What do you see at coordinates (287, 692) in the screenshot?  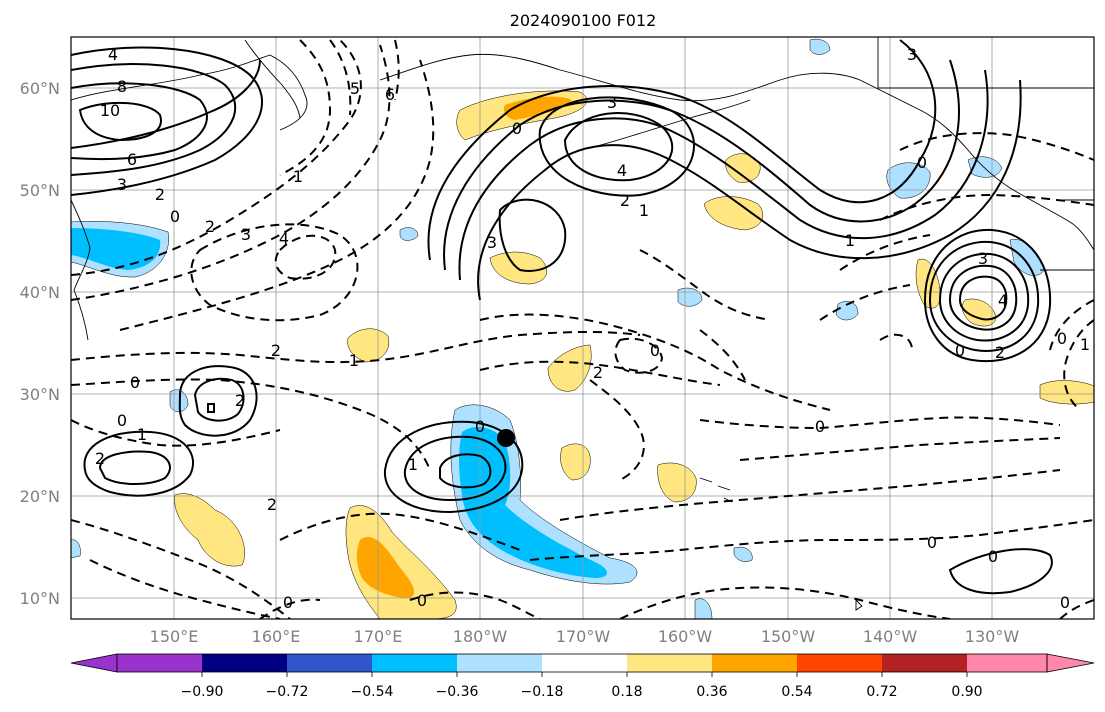 I see `colorbar-tick-label: −0.72` at bounding box center [287, 692].